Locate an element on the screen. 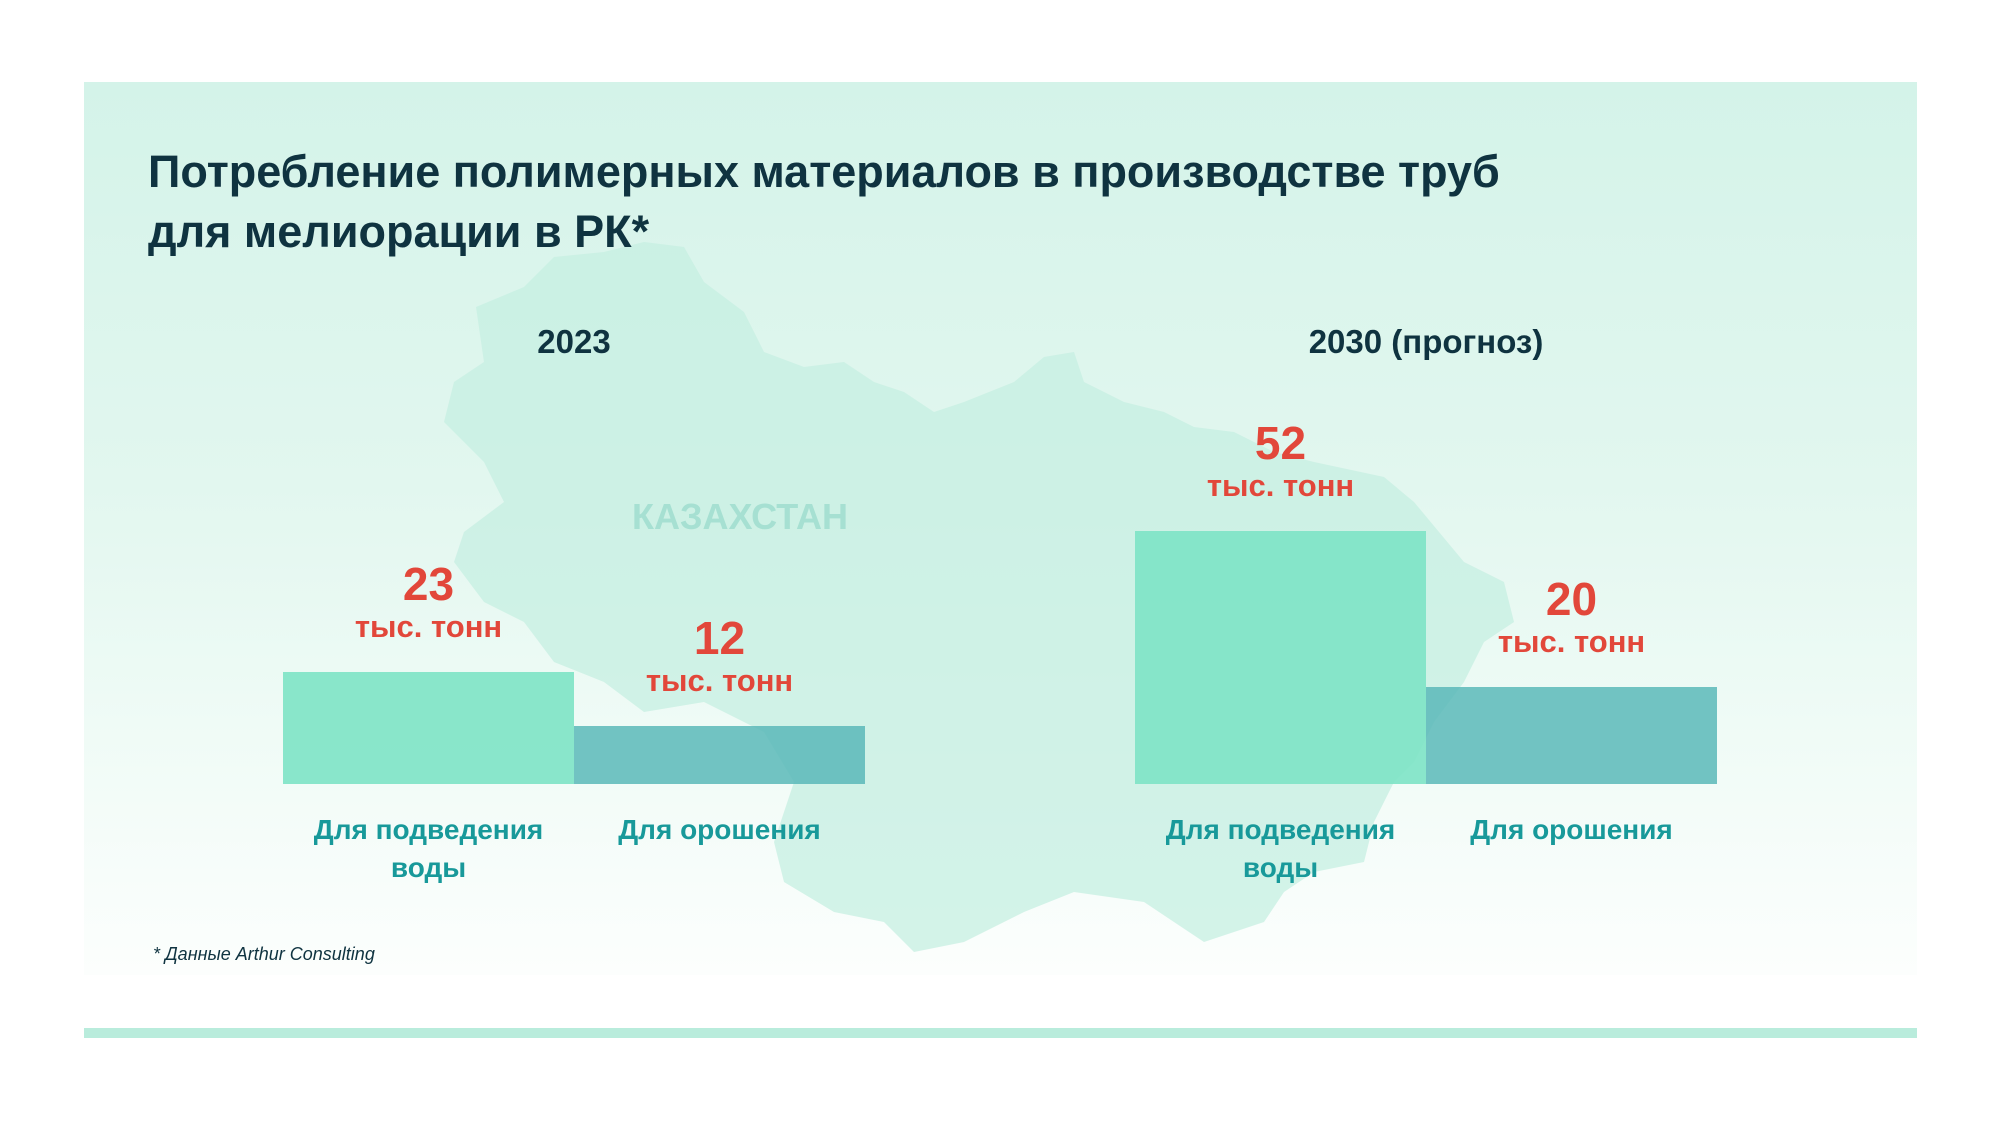 The image size is (2000, 1125). title-line-2: для мелиорации в РК* is located at coordinates (399, 231).